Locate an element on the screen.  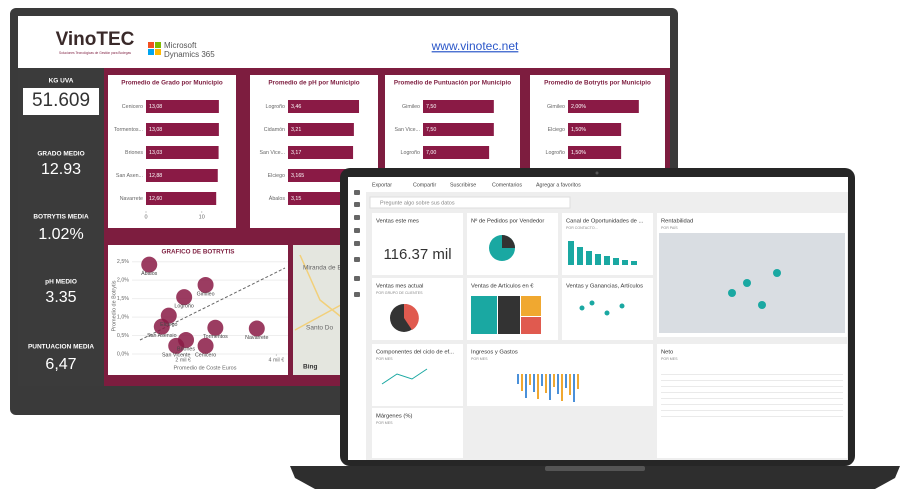
value-label: 3,21 is located at coordinates (296, 130).